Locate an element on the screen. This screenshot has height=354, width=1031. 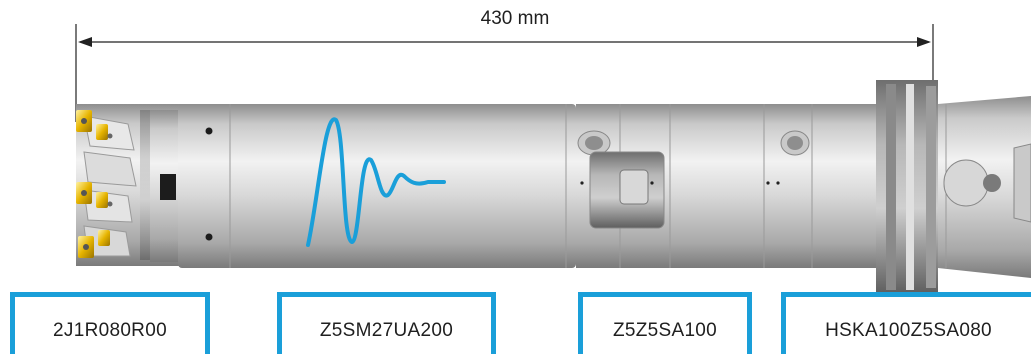
component-label-extension: Z5Z5SA100 is located at coordinates (665, 323).